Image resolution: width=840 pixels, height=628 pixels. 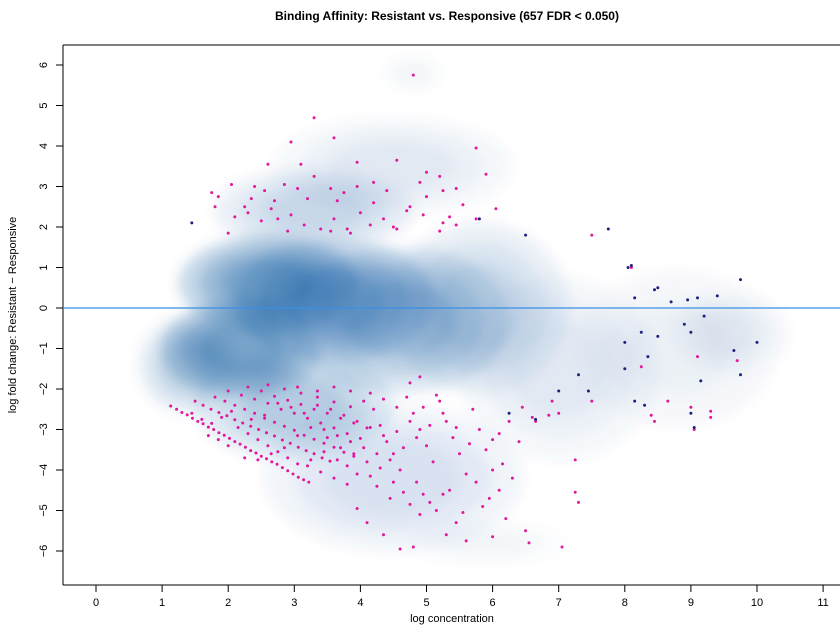 I want to click on y-tick-label: −4, so click(x=44, y=470).